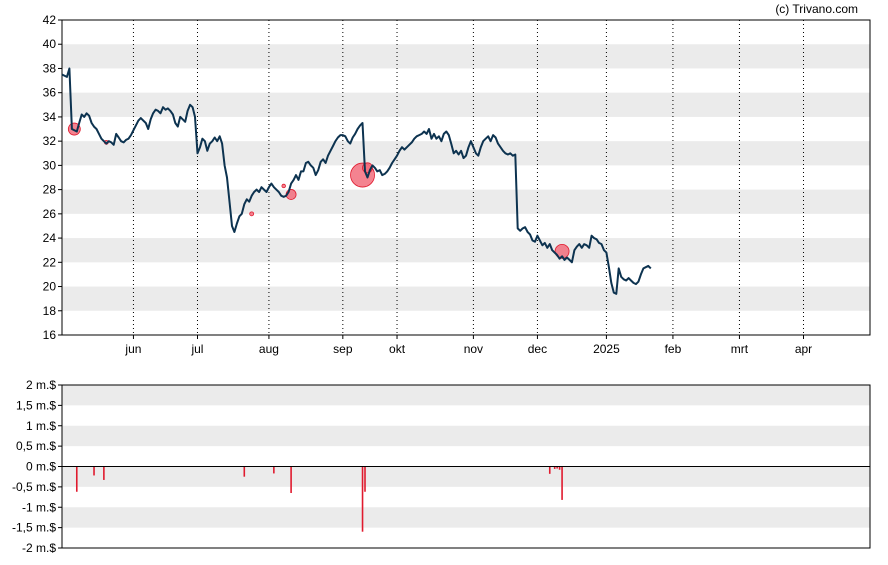 Image resolution: width=888 pixels, height=565 pixels. Describe the element at coordinates (816, 9) in the screenshot. I see `credit-text: (c) Trivano.com` at that location.